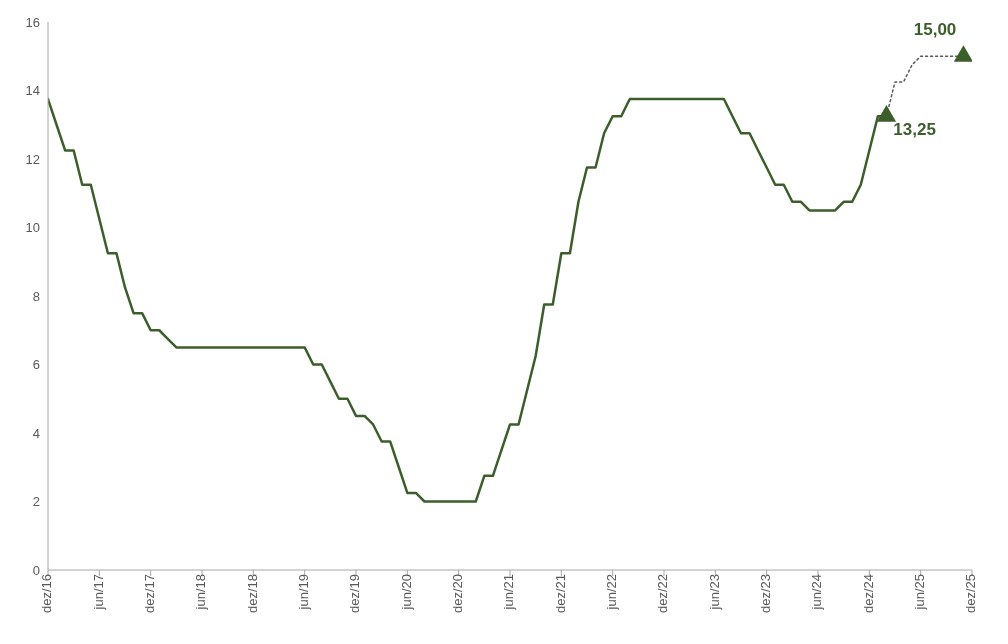 The image size is (1008, 644). Describe the element at coordinates (32, 159) in the screenshot. I see `y-tick-label: 12` at that location.